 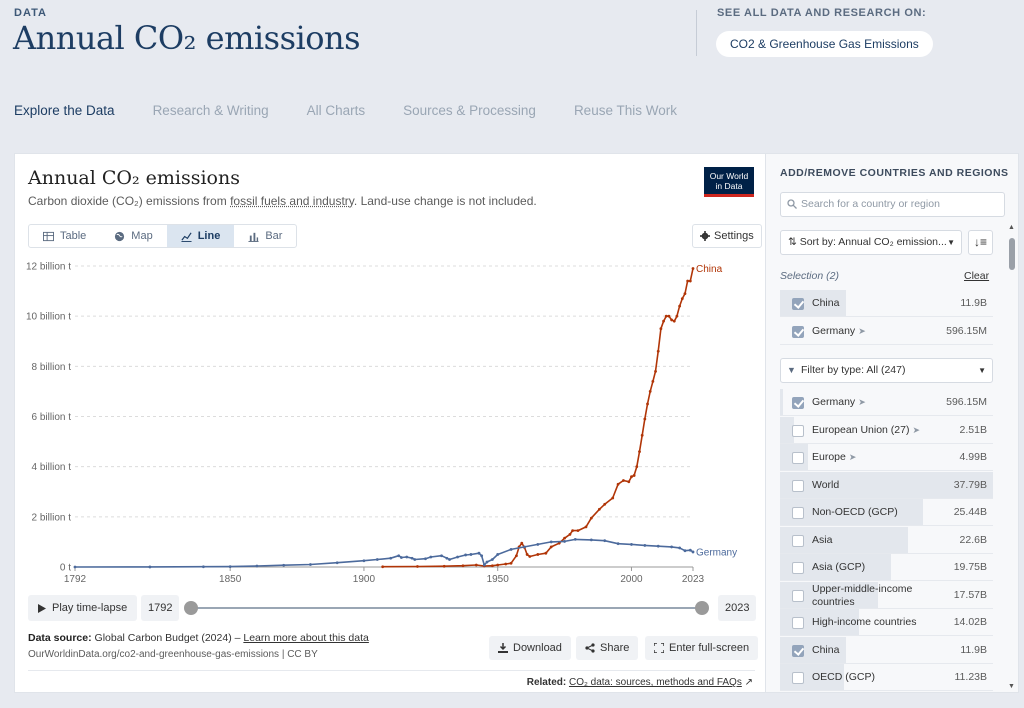 What do you see at coordinates (607, 648) in the screenshot?
I see `share-button: Share` at bounding box center [607, 648].